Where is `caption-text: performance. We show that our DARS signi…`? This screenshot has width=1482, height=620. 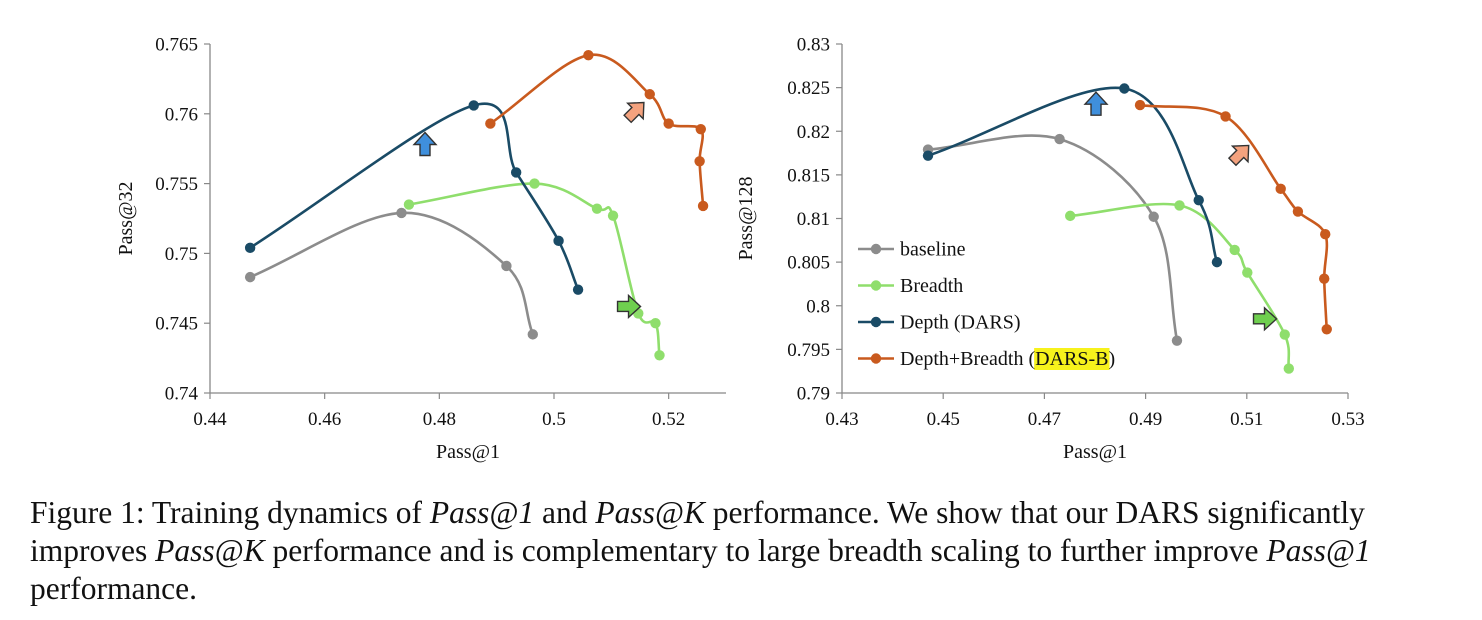 caption-text: performance. We show that our DARS signi… is located at coordinates (697, 531).